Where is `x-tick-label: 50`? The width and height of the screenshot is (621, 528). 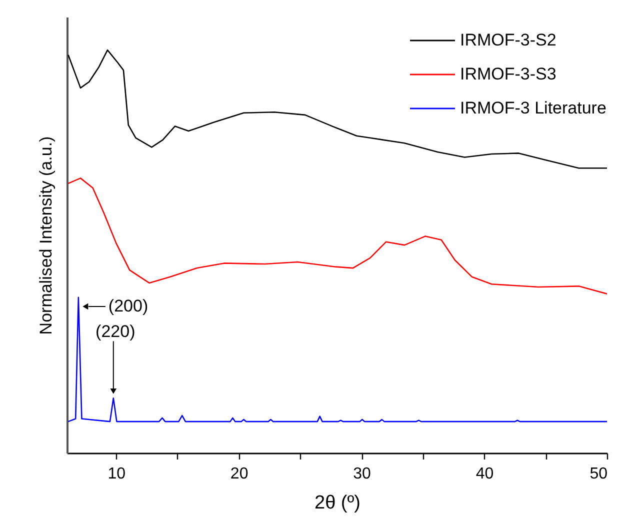
x-tick-label: 50 is located at coordinates (599, 474).